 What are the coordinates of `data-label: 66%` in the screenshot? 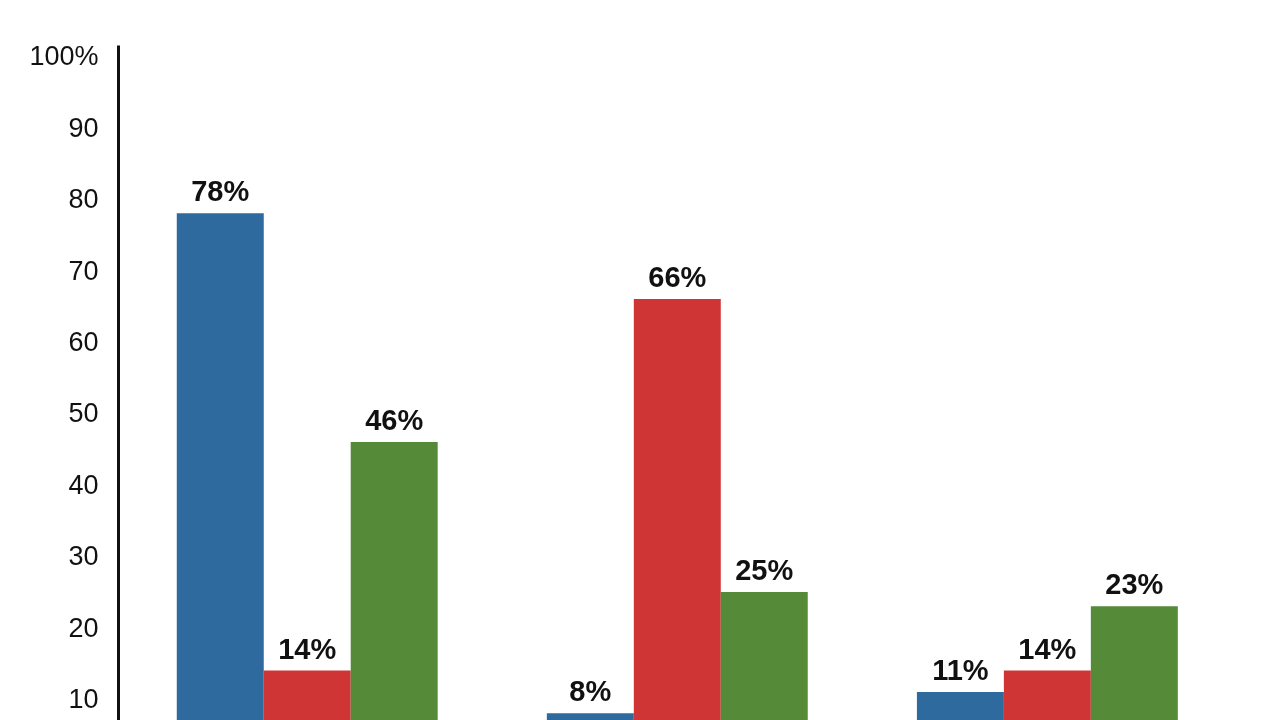 It's located at (677, 277).